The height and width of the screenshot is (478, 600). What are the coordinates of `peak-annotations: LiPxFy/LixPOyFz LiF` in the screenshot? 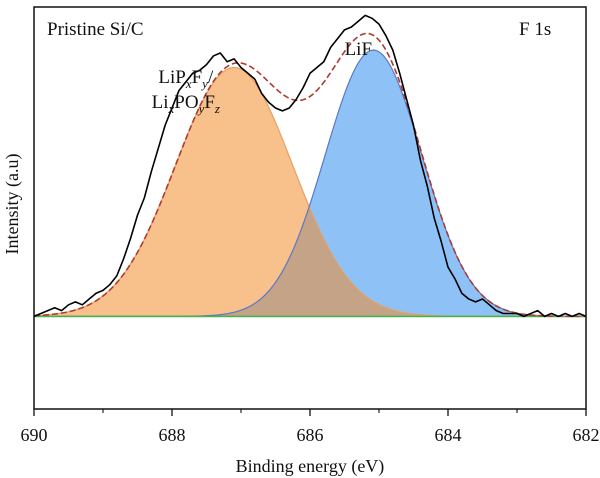 It's located at (262, 77).